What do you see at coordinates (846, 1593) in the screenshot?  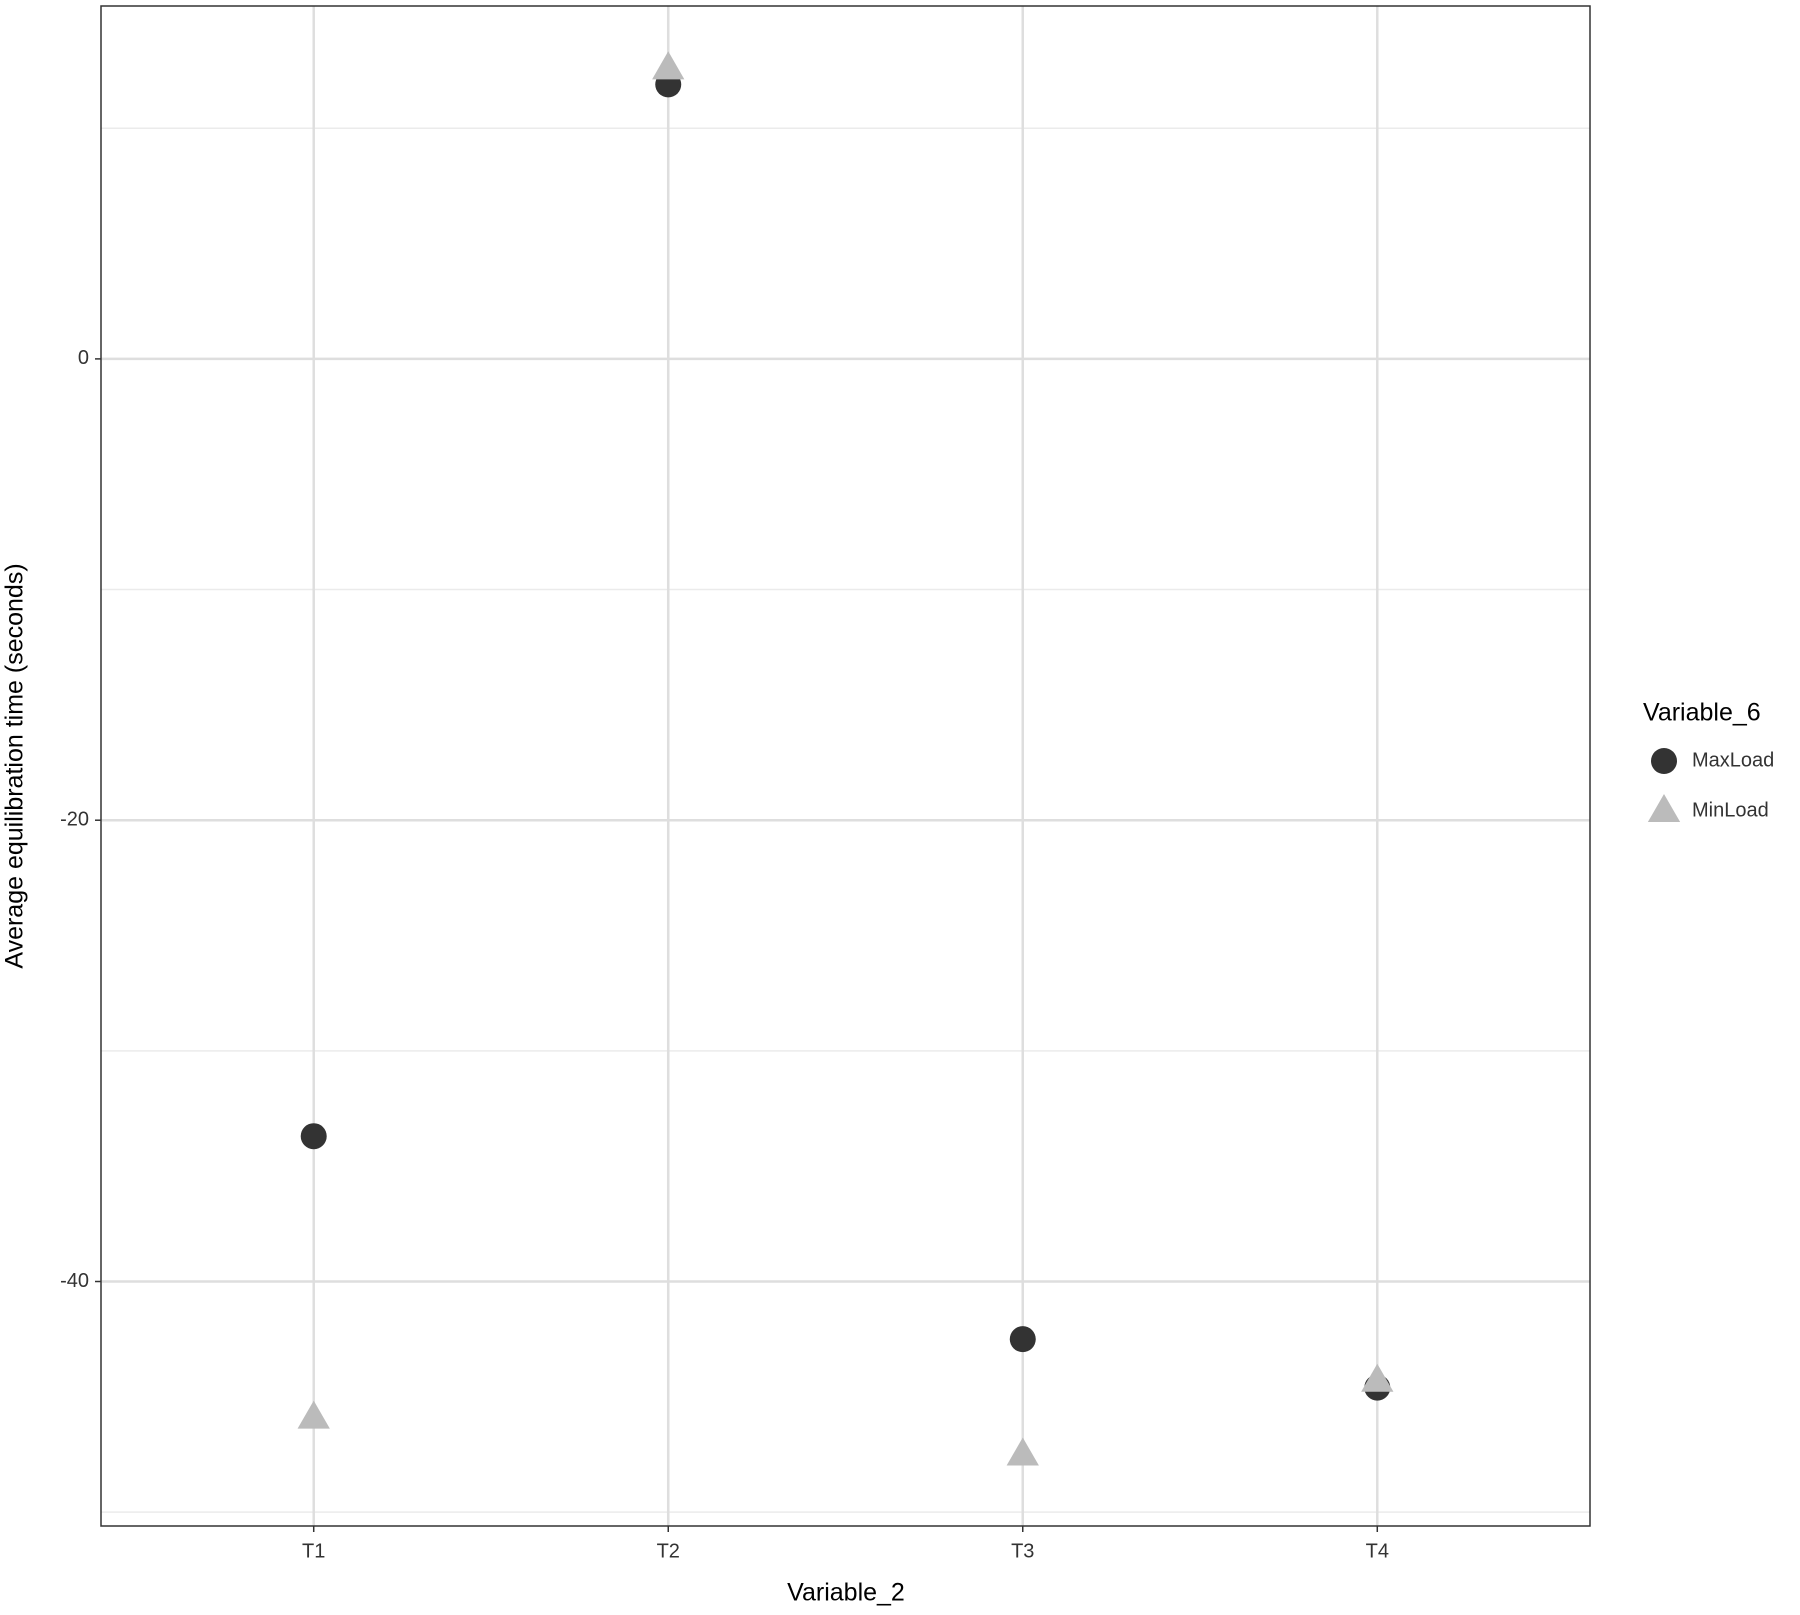 I see `x-axis-label: Variable_2` at bounding box center [846, 1593].